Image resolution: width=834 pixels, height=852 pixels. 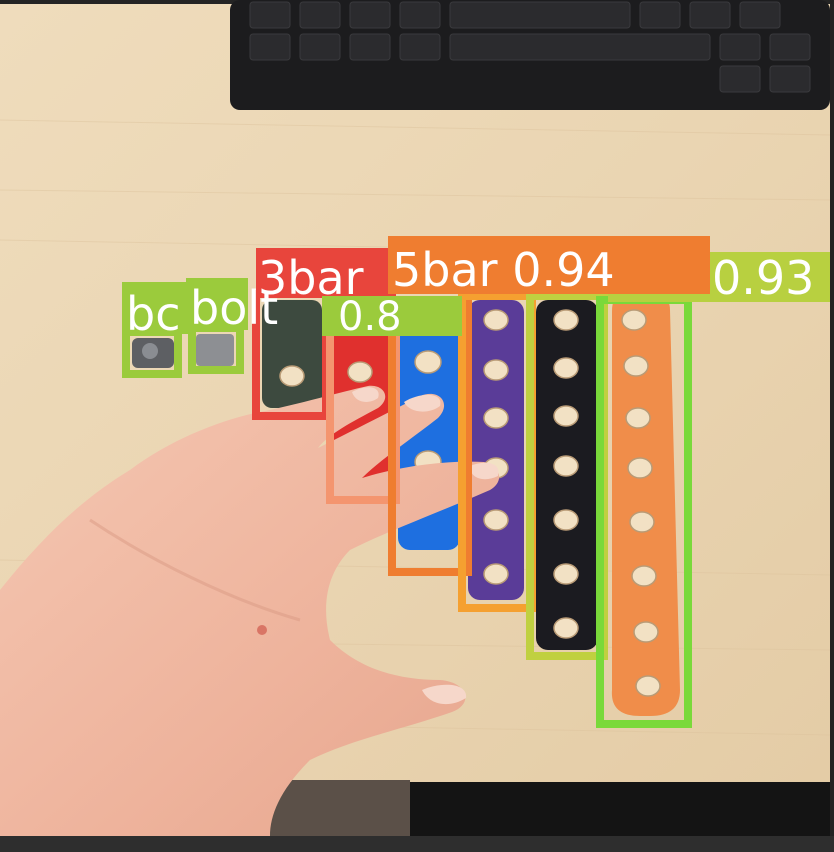 What do you see at coordinates (530, 55) in the screenshot?
I see `keyboard` at bounding box center [530, 55].